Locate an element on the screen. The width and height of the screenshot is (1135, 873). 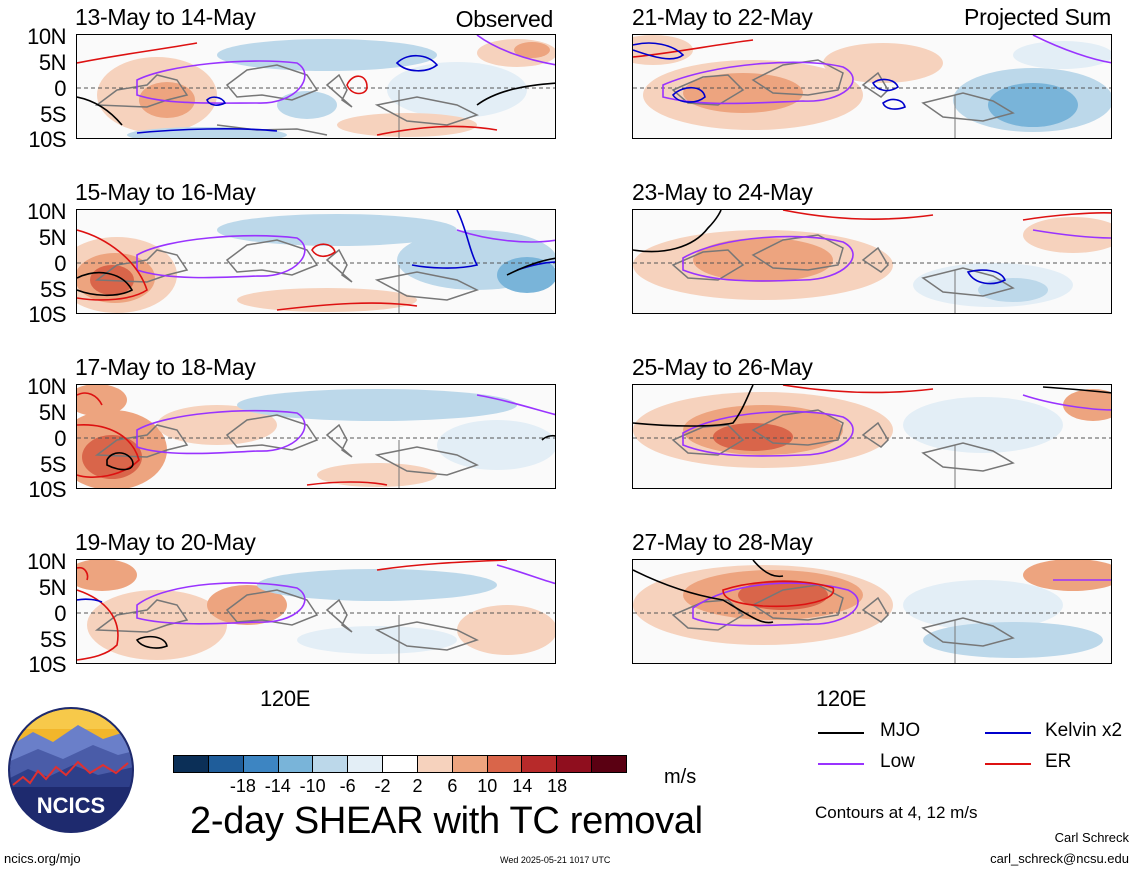
panel-label-projected-sum: Projected Sum is located at coordinates (1037, 17).